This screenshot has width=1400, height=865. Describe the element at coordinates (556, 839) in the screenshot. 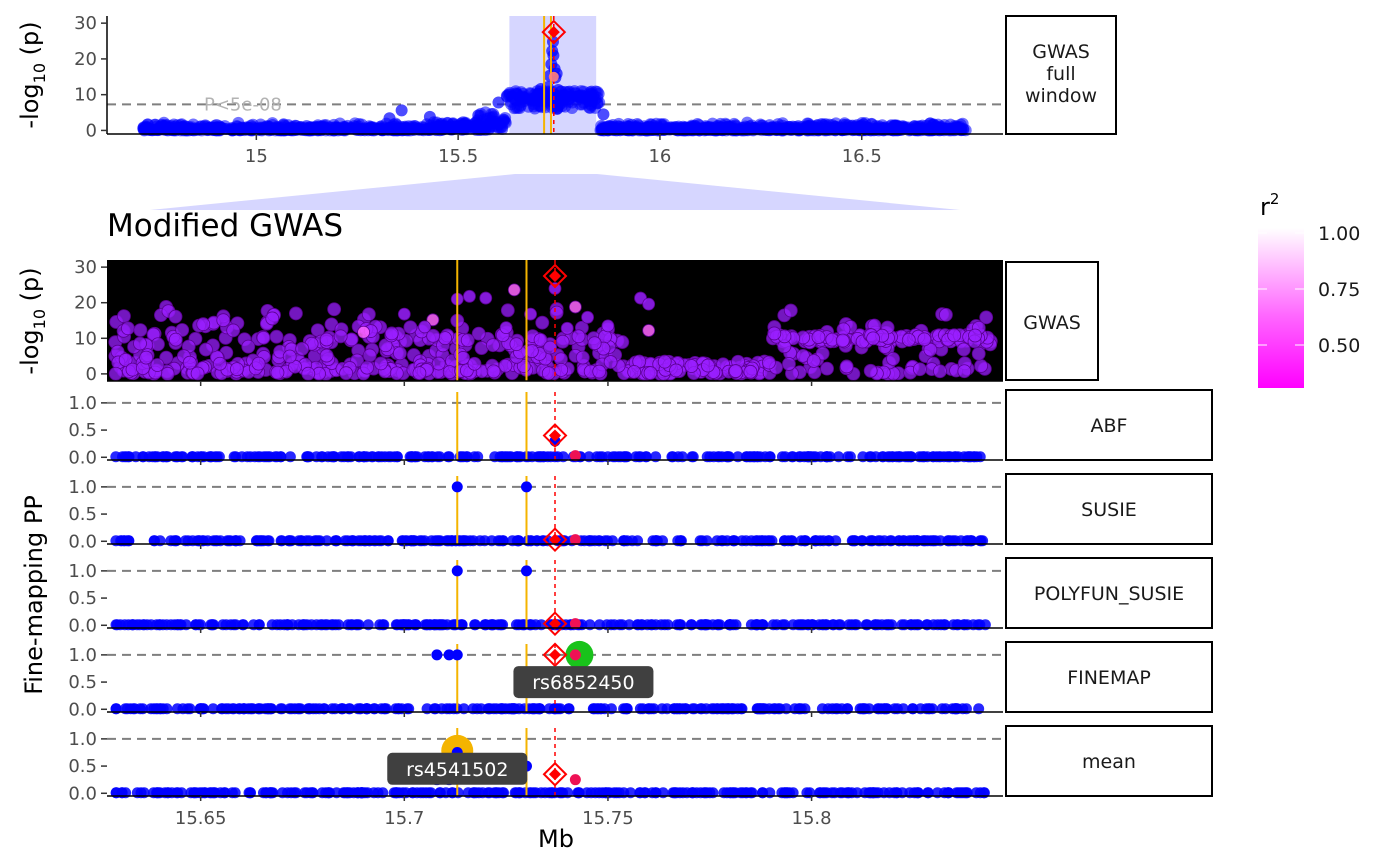

I see `x-axis-label: Mb` at that location.